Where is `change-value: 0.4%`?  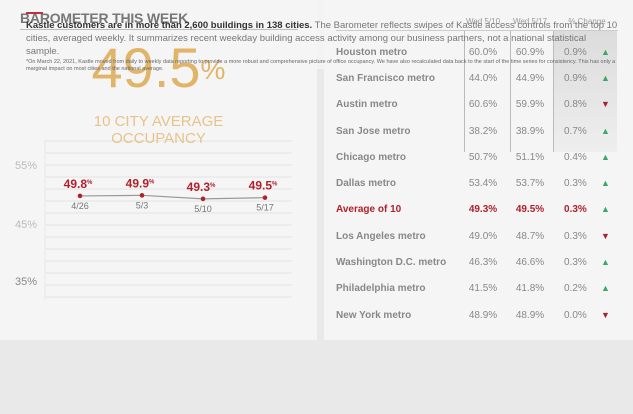
change-value: 0.4% is located at coordinates (575, 157).